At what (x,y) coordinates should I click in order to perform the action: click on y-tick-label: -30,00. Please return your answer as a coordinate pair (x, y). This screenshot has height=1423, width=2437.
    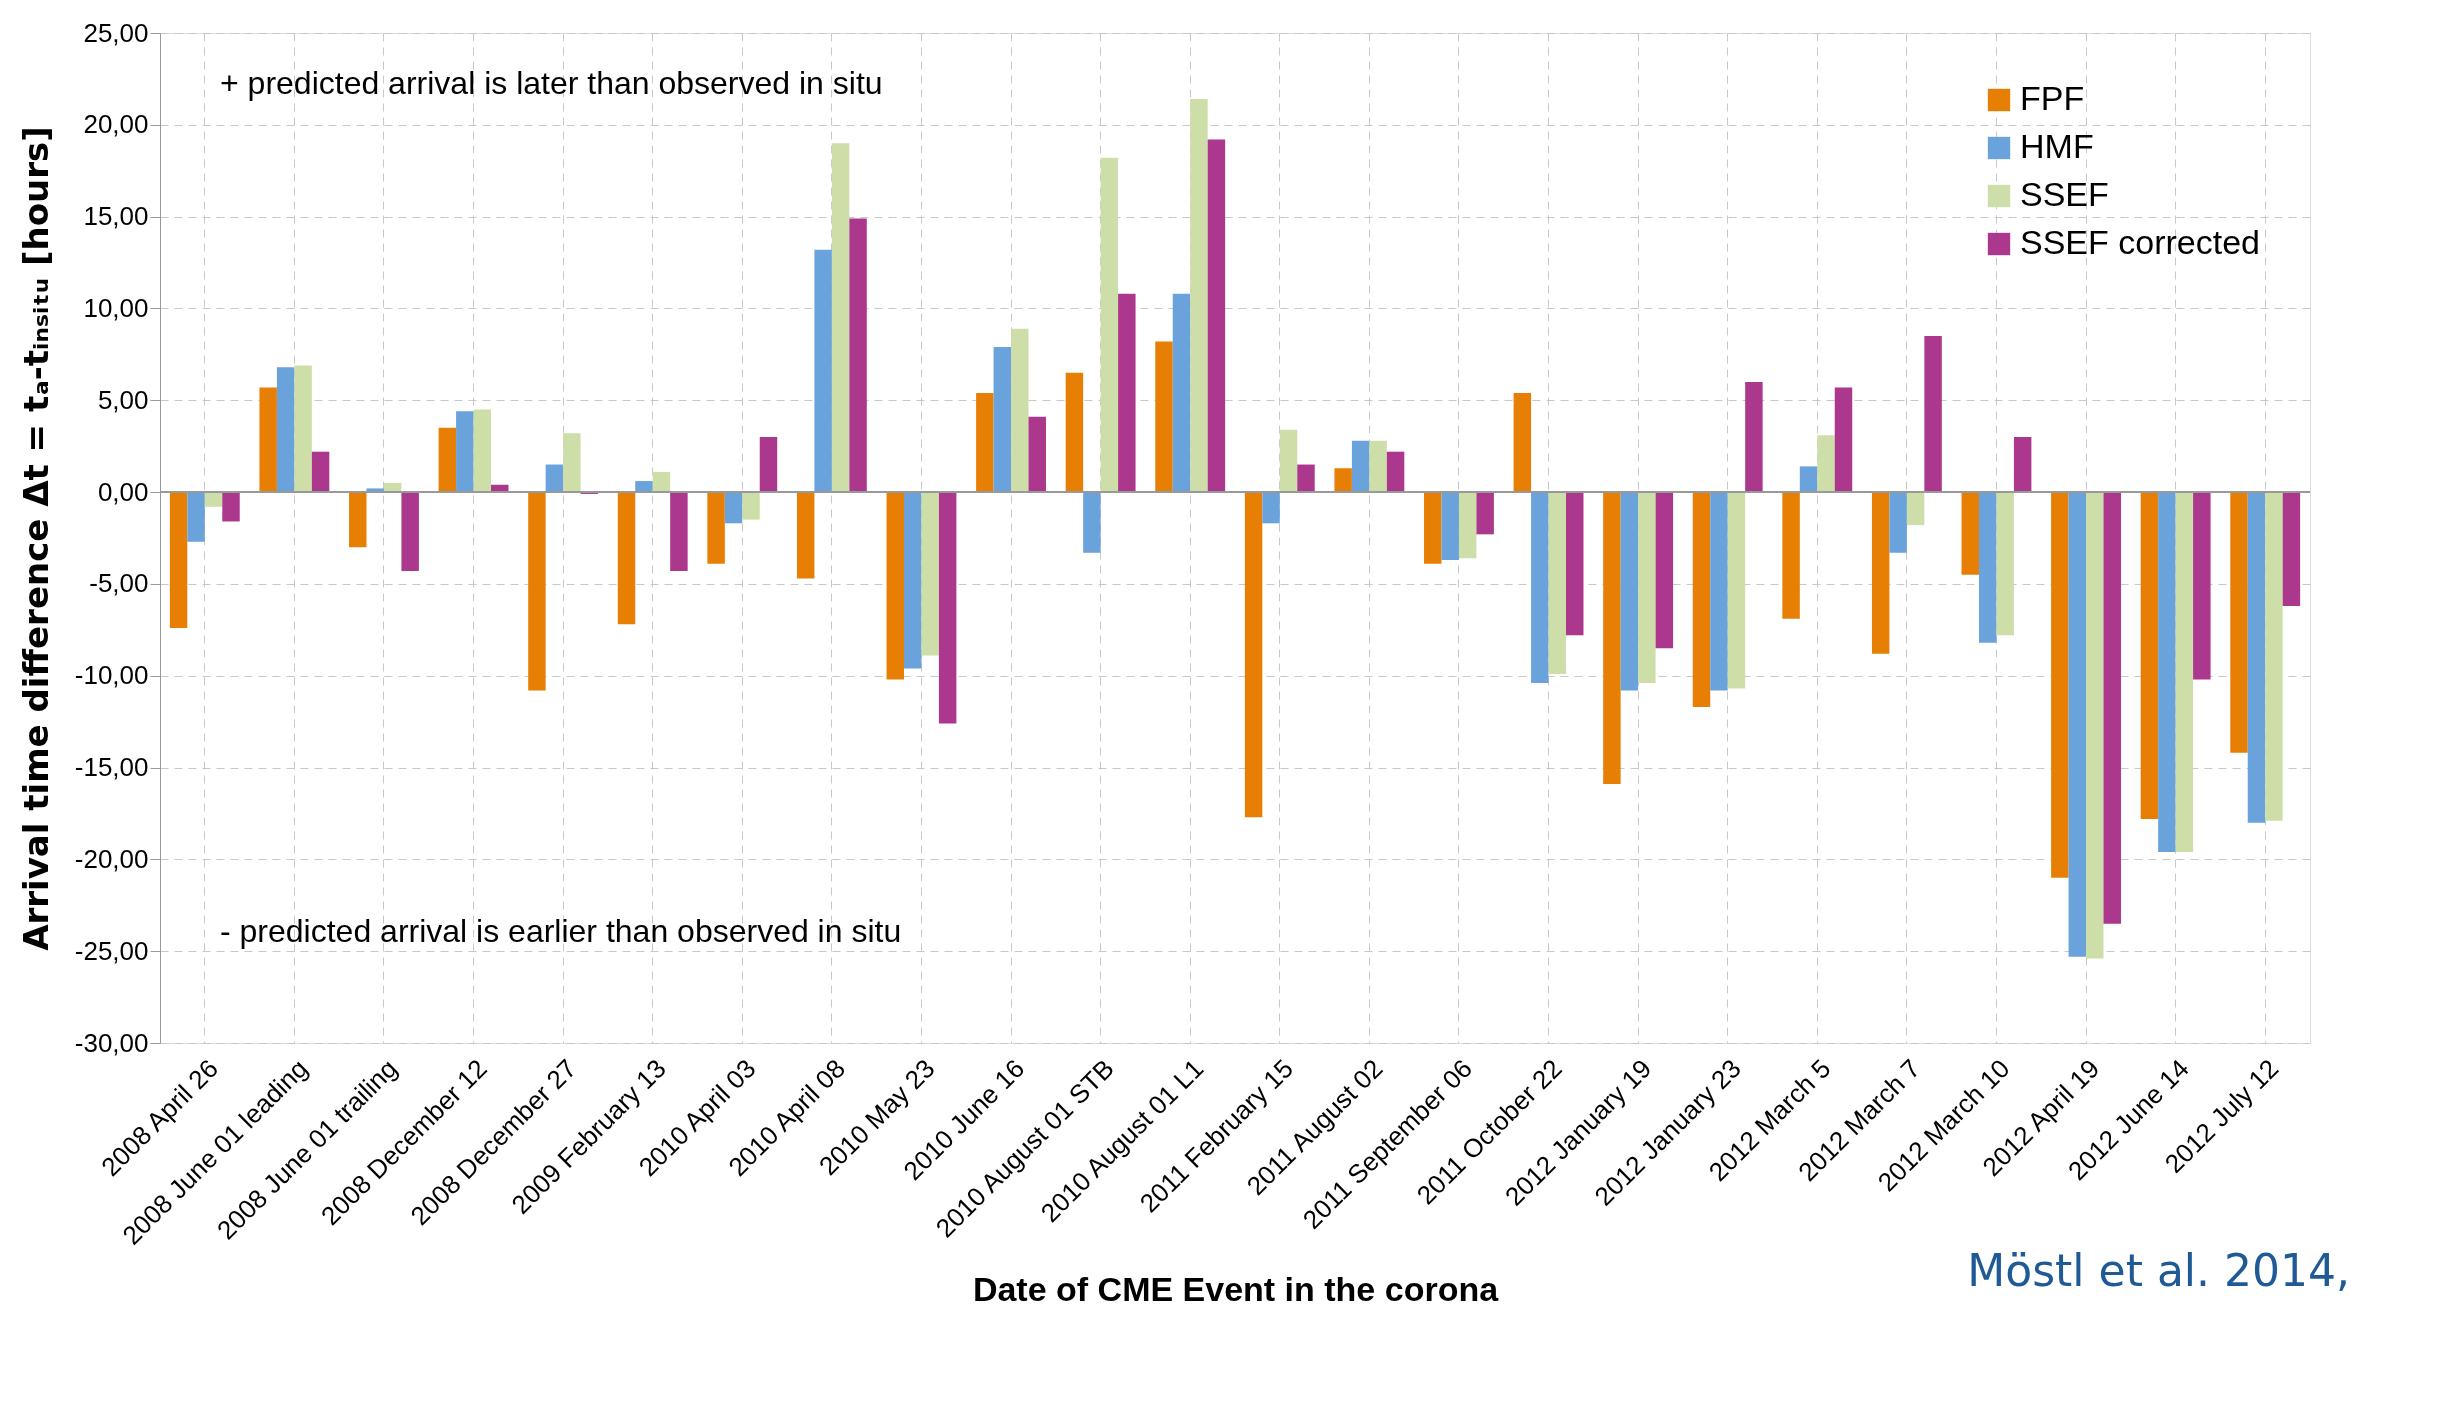
    Looking at the image, I should click on (111, 1042).